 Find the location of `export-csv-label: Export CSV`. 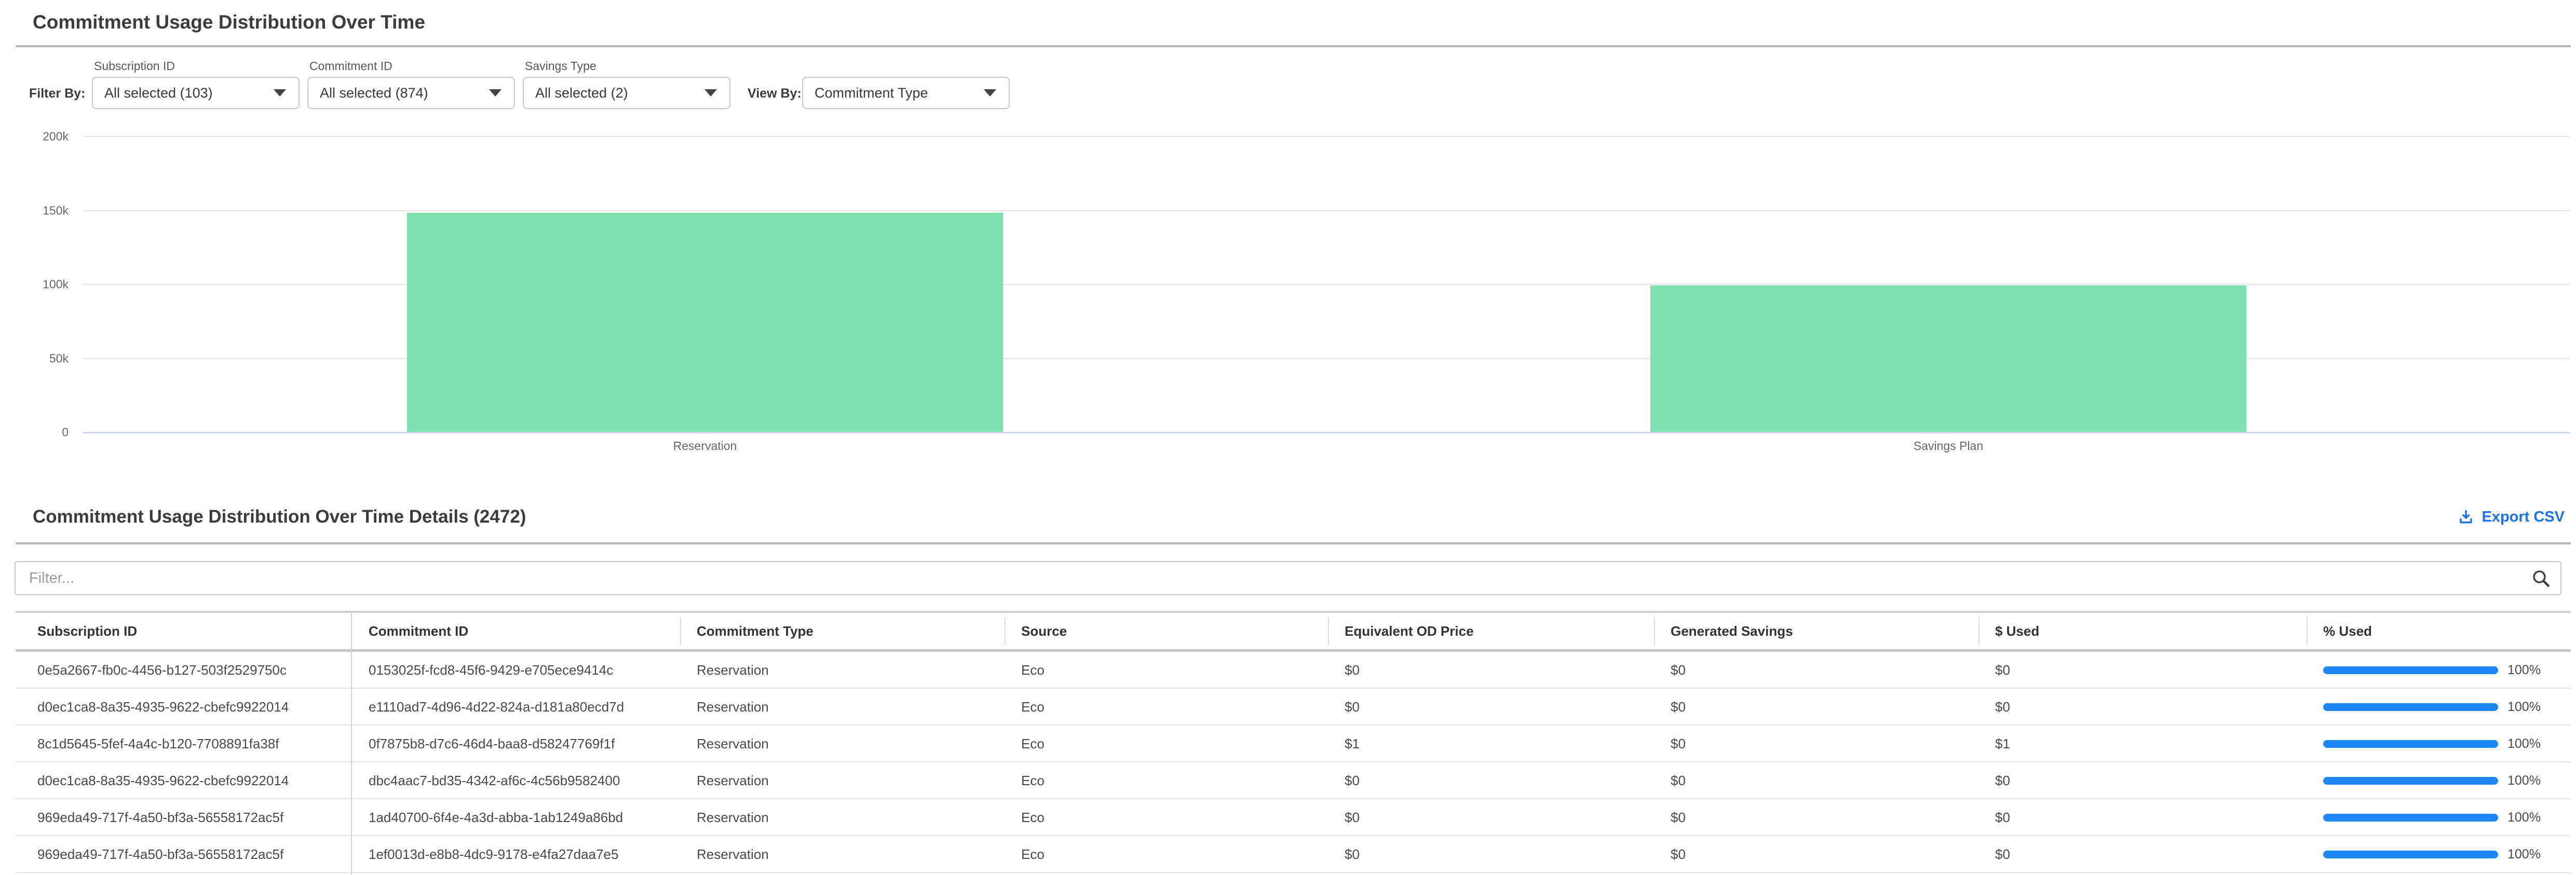

export-csv-label: Export CSV is located at coordinates (2523, 517).